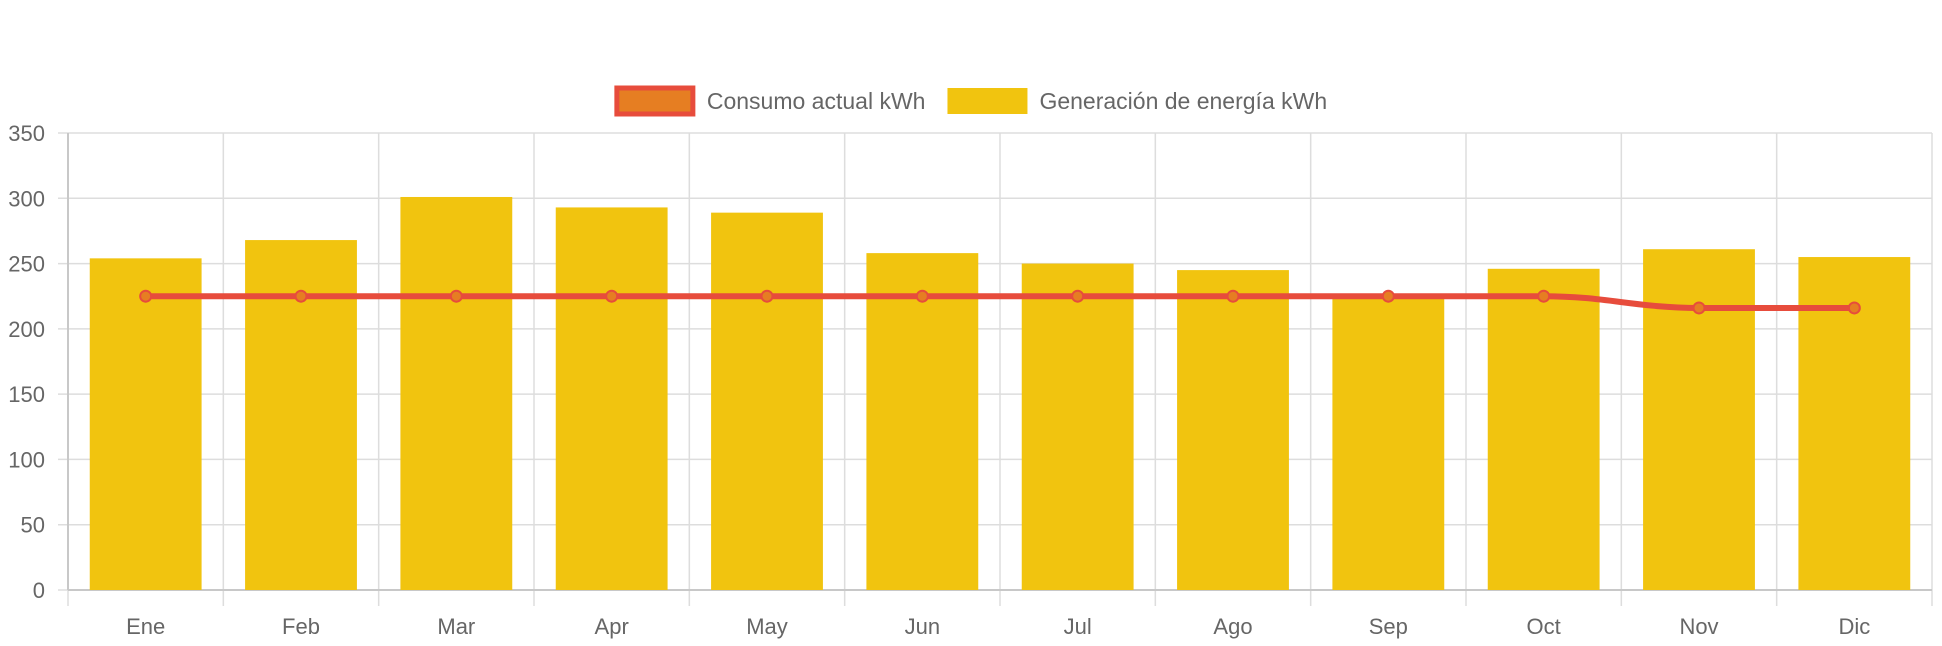 Image resolution: width=1942 pixels, height=646 pixels. What do you see at coordinates (456, 393) in the screenshot?
I see `bar-mar` at bounding box center [456, 393].